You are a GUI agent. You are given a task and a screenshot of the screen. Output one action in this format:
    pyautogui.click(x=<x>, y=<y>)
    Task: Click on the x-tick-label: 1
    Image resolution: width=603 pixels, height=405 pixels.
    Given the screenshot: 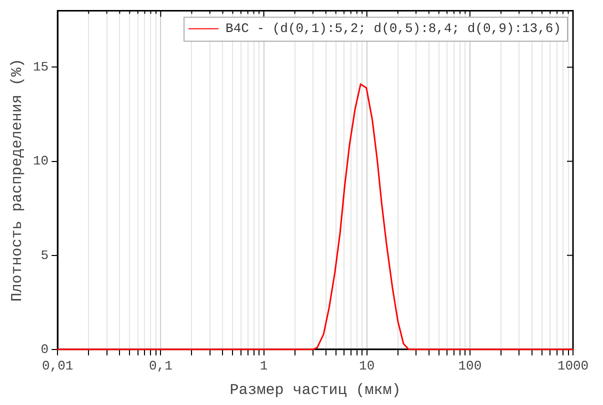 What is the action you would take?
    pyautogui.click(x=264, y=366)
    